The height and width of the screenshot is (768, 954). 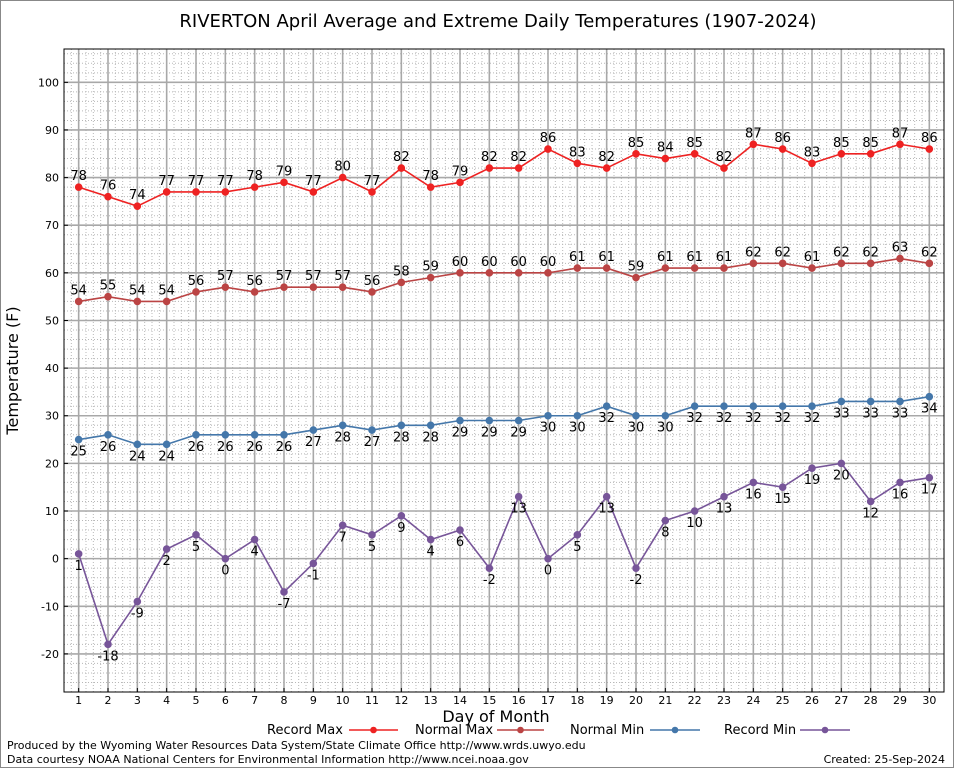 What do you see at coordinates (342, 167) in the screenshot?
I see `record-max-data-label: 80` at bounding box center [342, 167].